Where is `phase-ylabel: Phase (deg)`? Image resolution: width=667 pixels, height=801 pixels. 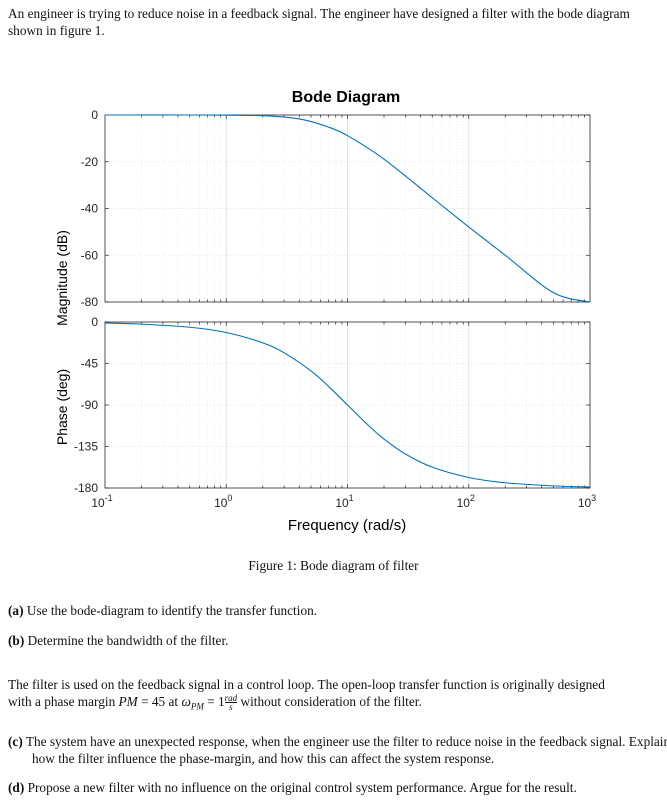 phase-ylabel: Phase (deg) is located at coordinates (62, 407).